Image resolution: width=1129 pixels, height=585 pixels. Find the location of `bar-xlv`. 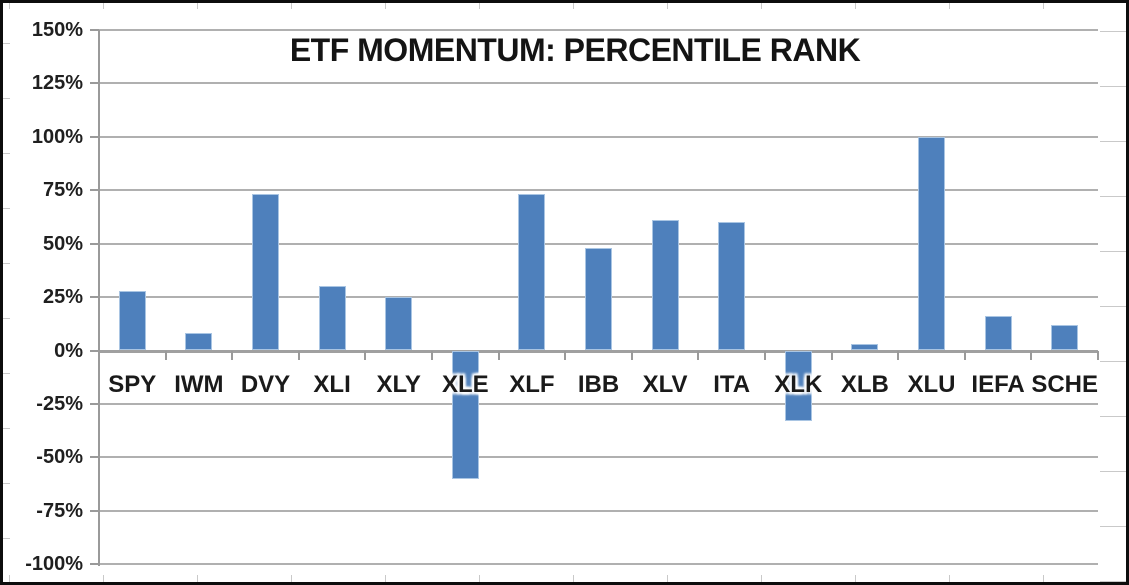

bar-xlv is located at coordinates (665, 285).